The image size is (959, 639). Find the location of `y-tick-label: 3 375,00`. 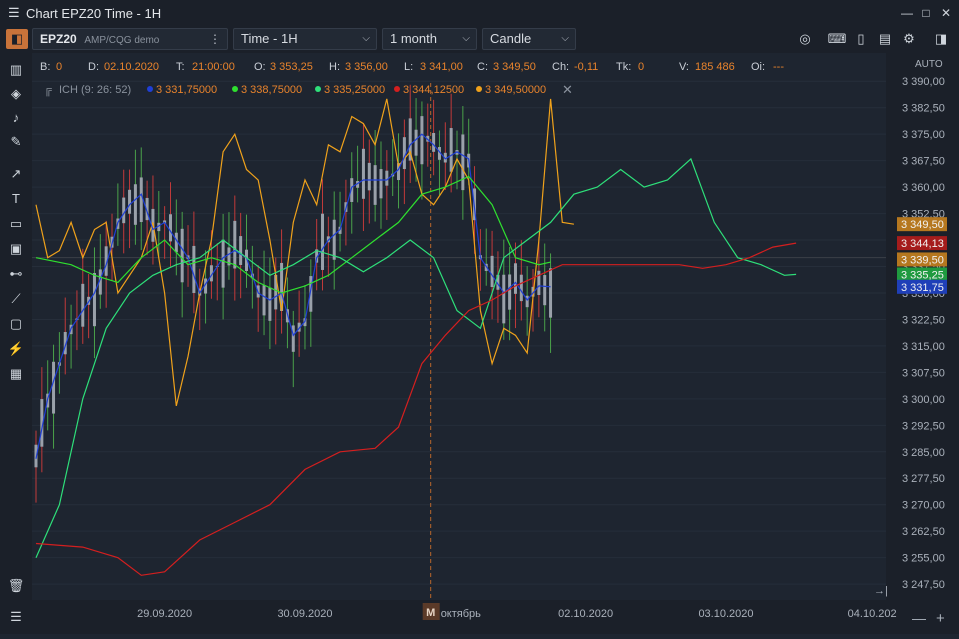

y-tick-label: 3 375,00 is located at coordinates (923, 135).